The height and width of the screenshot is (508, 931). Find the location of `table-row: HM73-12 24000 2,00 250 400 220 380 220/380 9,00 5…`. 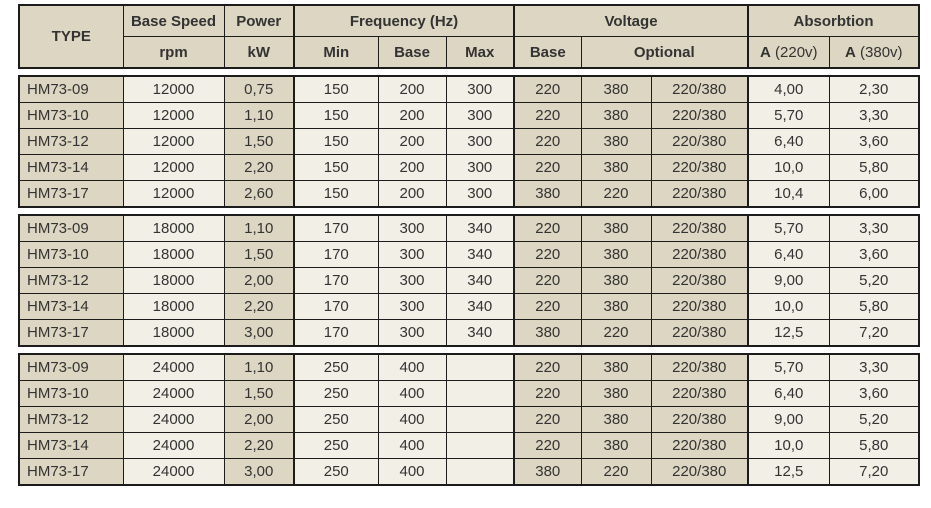

table-row: HM73-12 24000 2,00 250 400 220 380 220/380 9,00 5… is located at coordinates (469, 419).